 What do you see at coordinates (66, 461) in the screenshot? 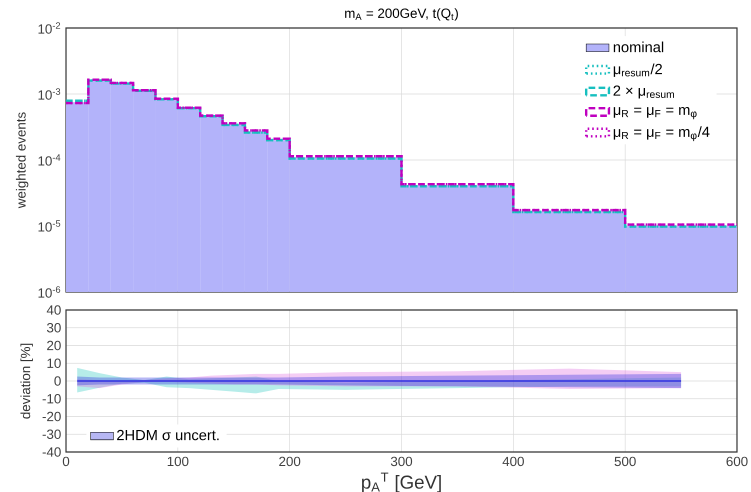
I see `x-tick-label: 0` at bounding box center [66, 461].